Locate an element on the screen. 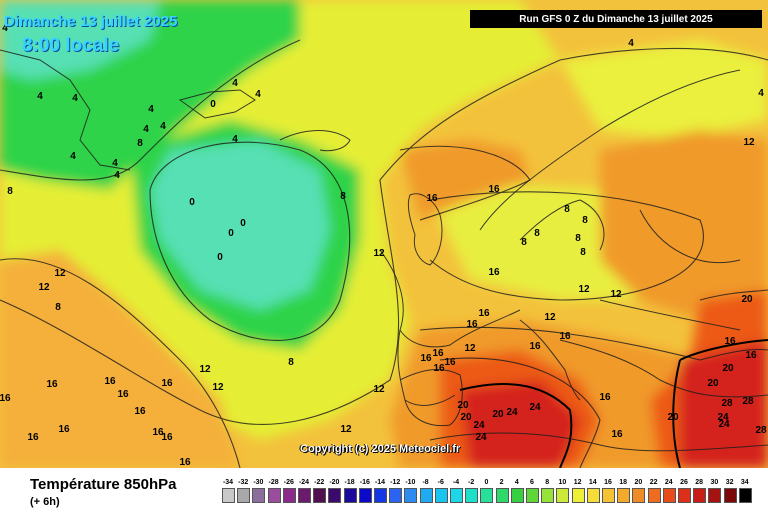 The image size is (768, 512). scale-tick-label: -34 is located at coordinates (228, 482).